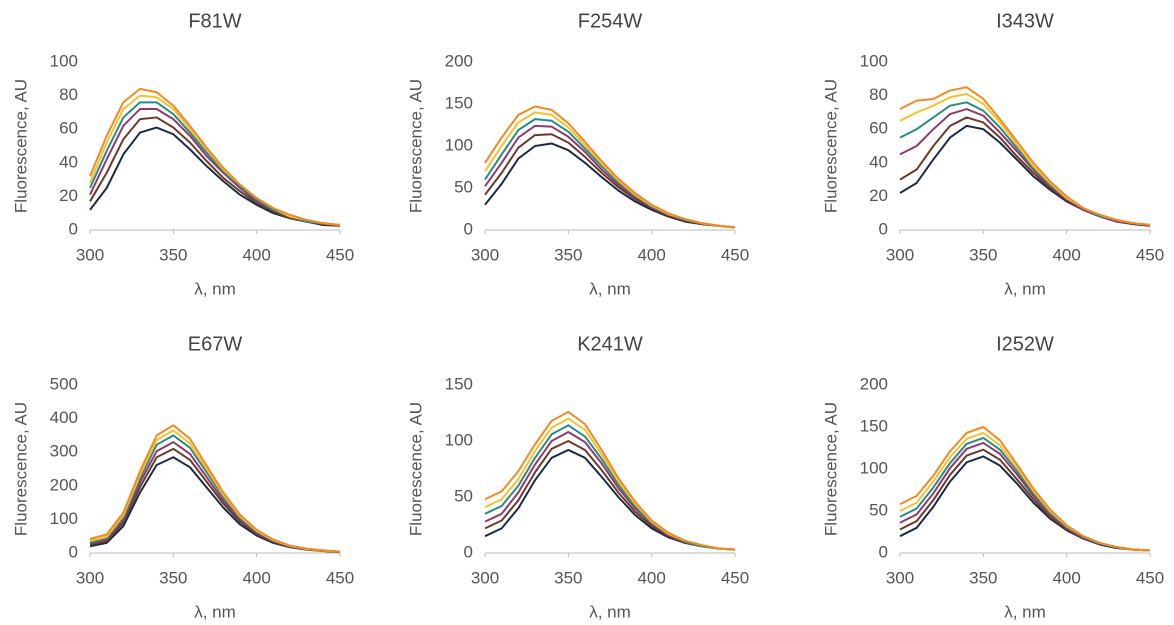 This screenshot has width=1174, height=625. What do you see at coordinates (64, 383) in the screenshot?
I see `y-tick-label: 500` at bounding box center [64, 383].